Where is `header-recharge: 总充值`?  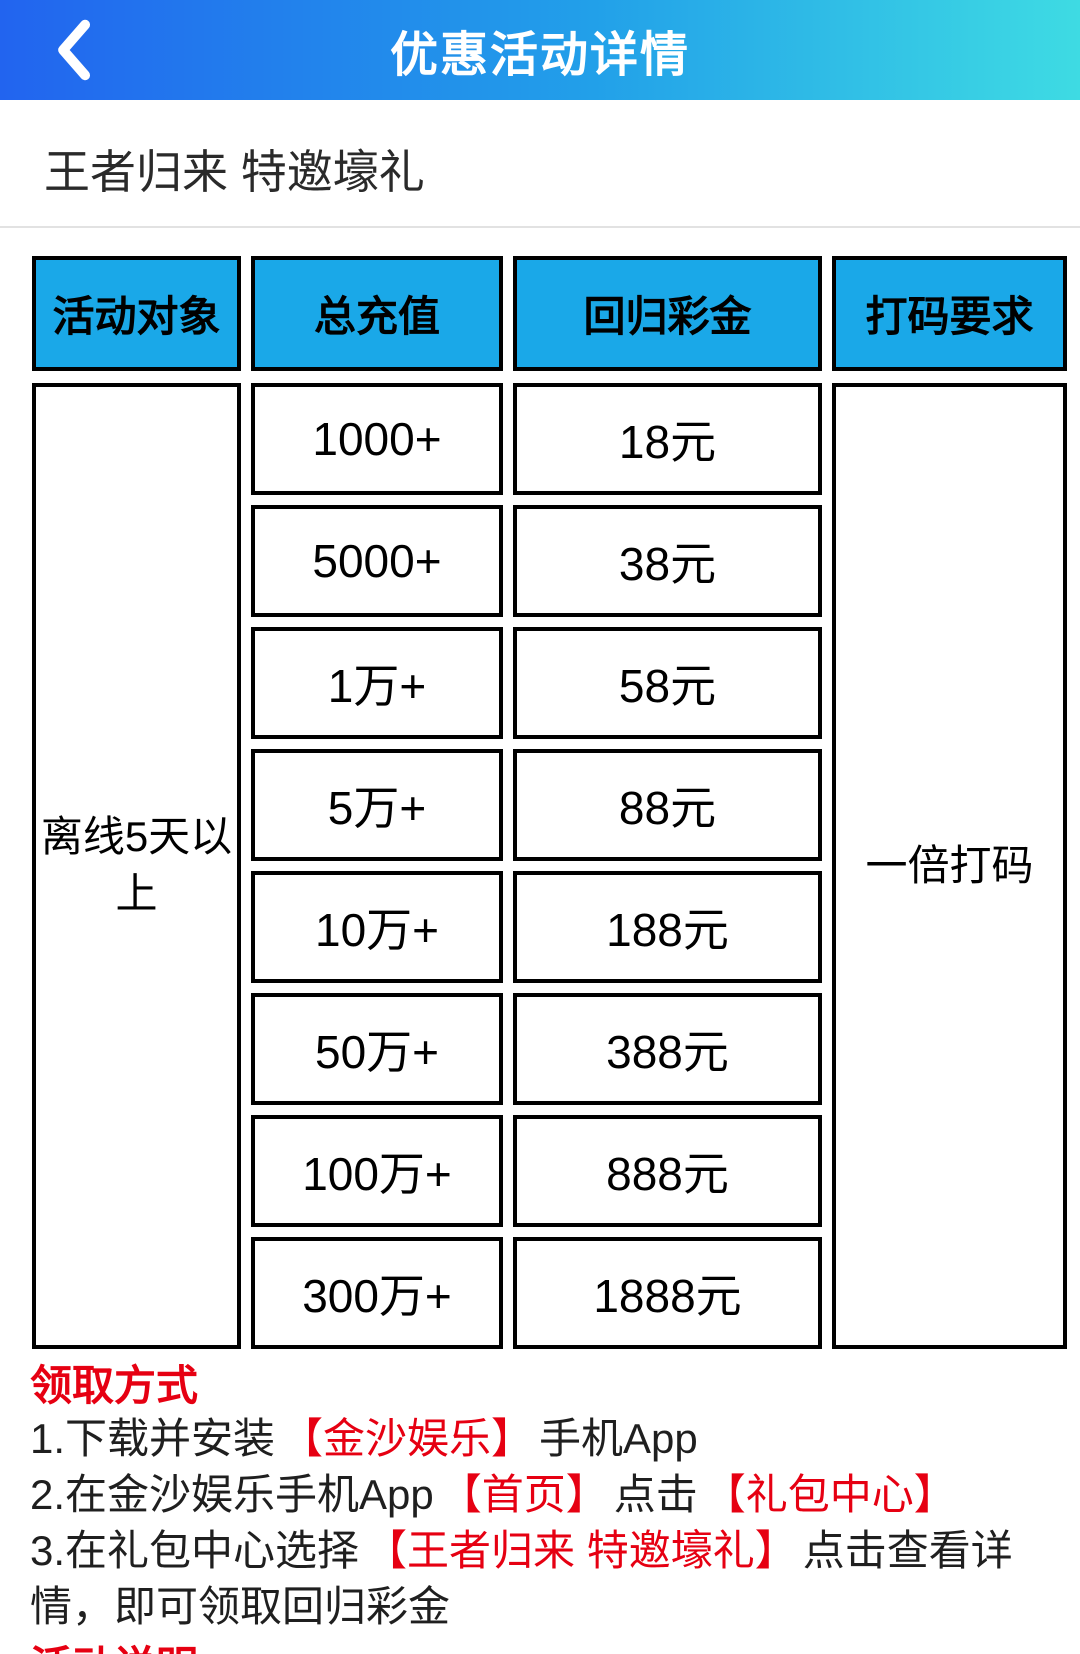
header-recharge: 总充值 is located at coordinates (377, 313).